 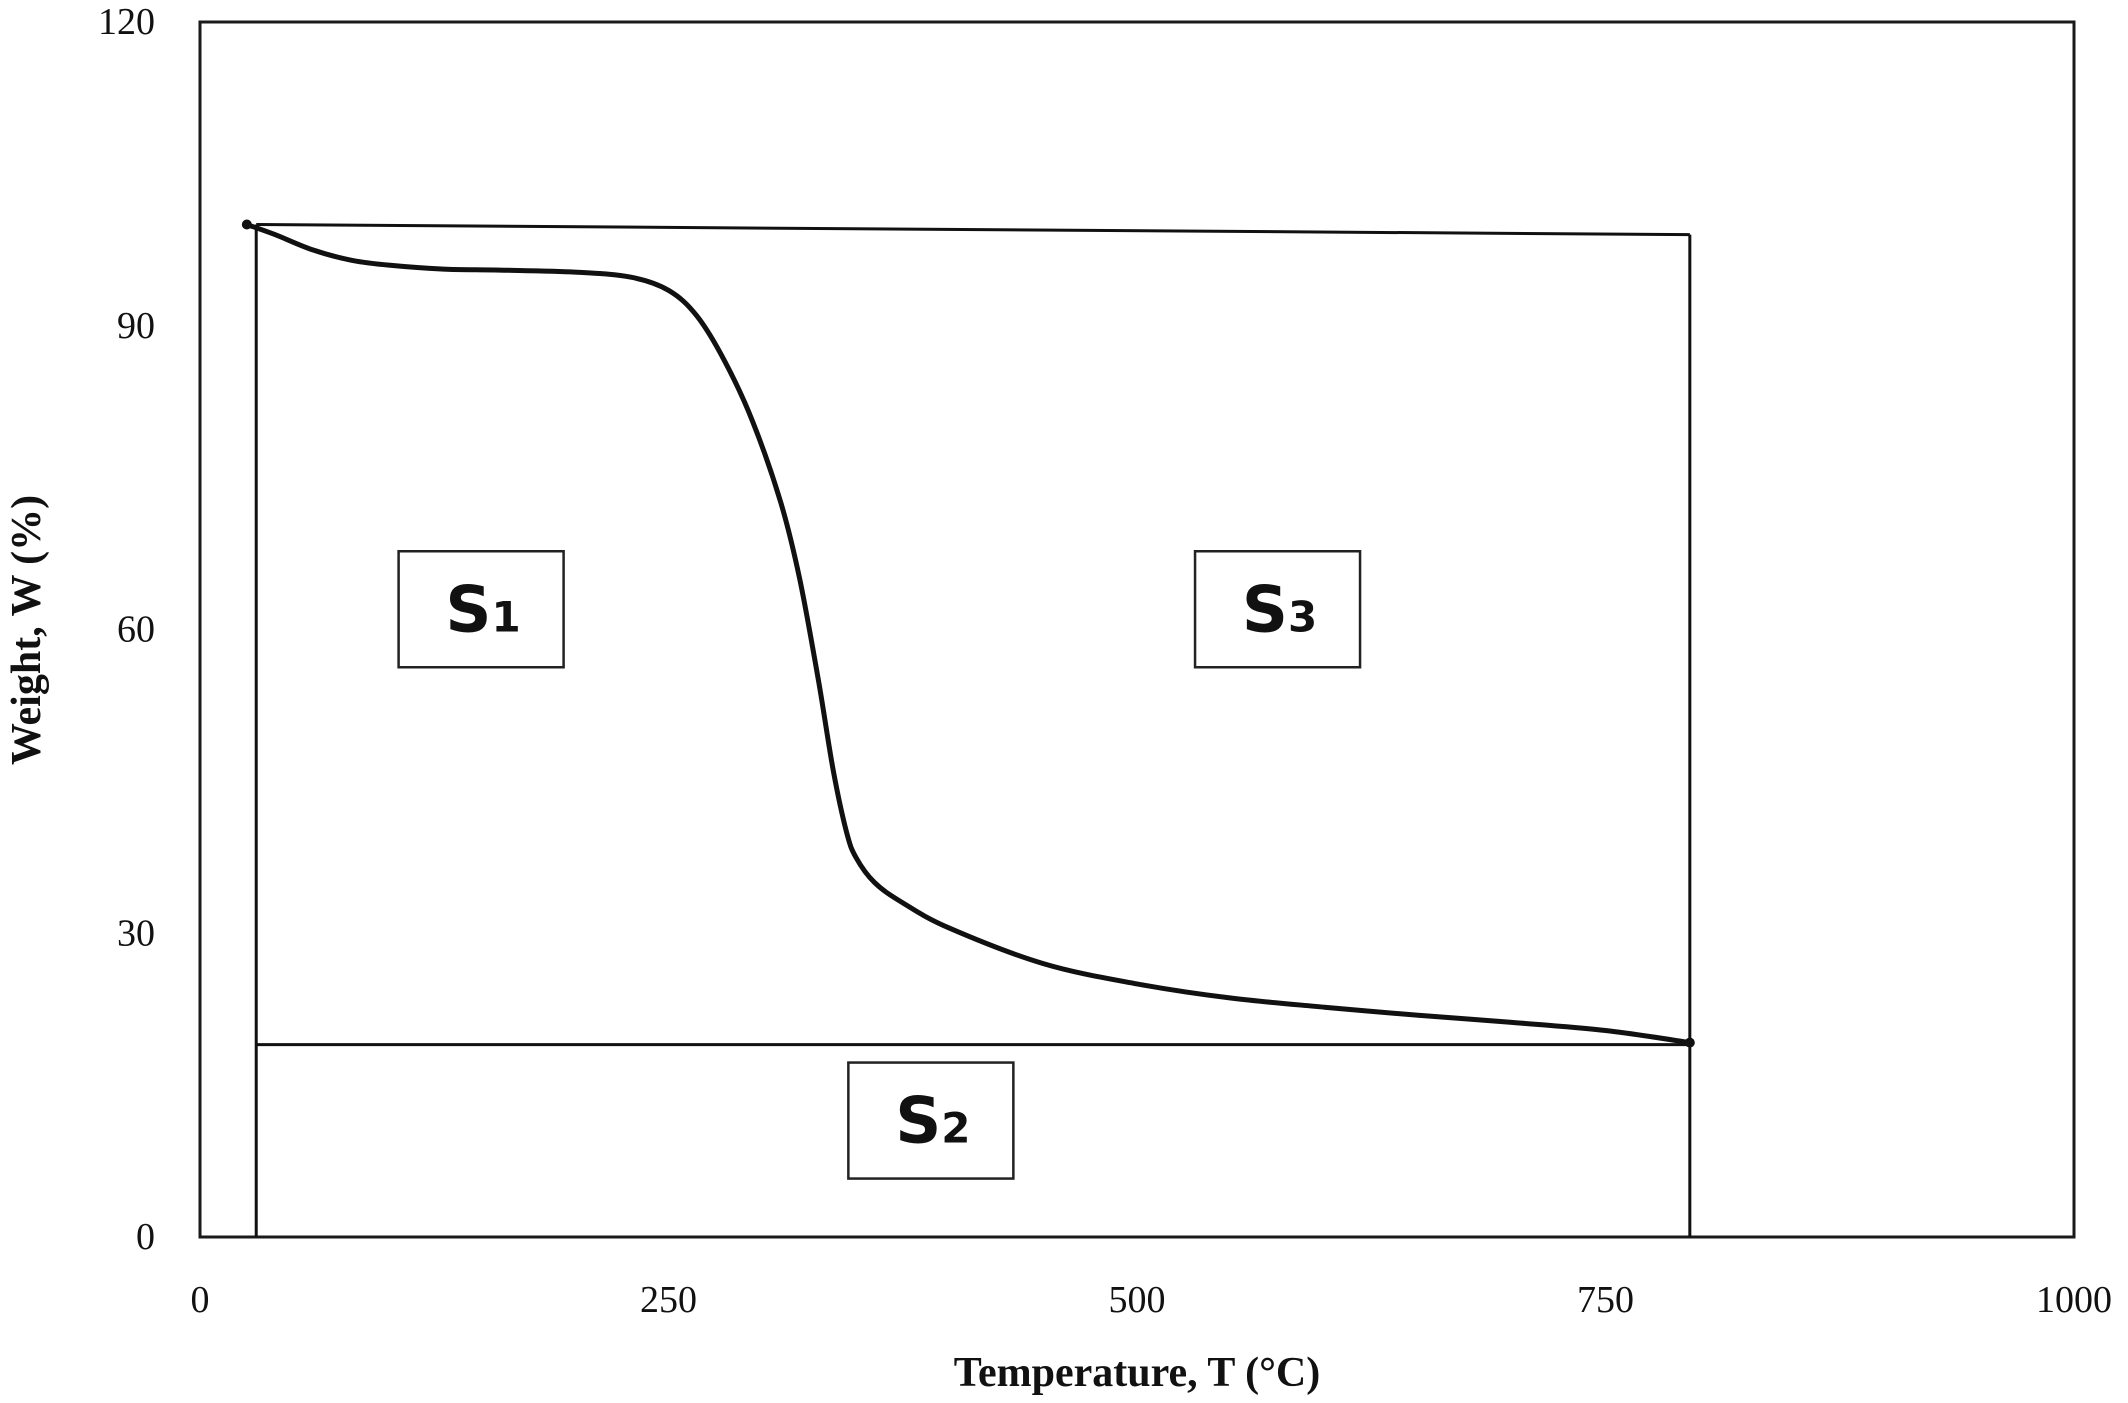 What do you see at coordinates (200, 1300) in the screenshot?
I see `x-tick-label: 0` at bounding box center [200, 1300].